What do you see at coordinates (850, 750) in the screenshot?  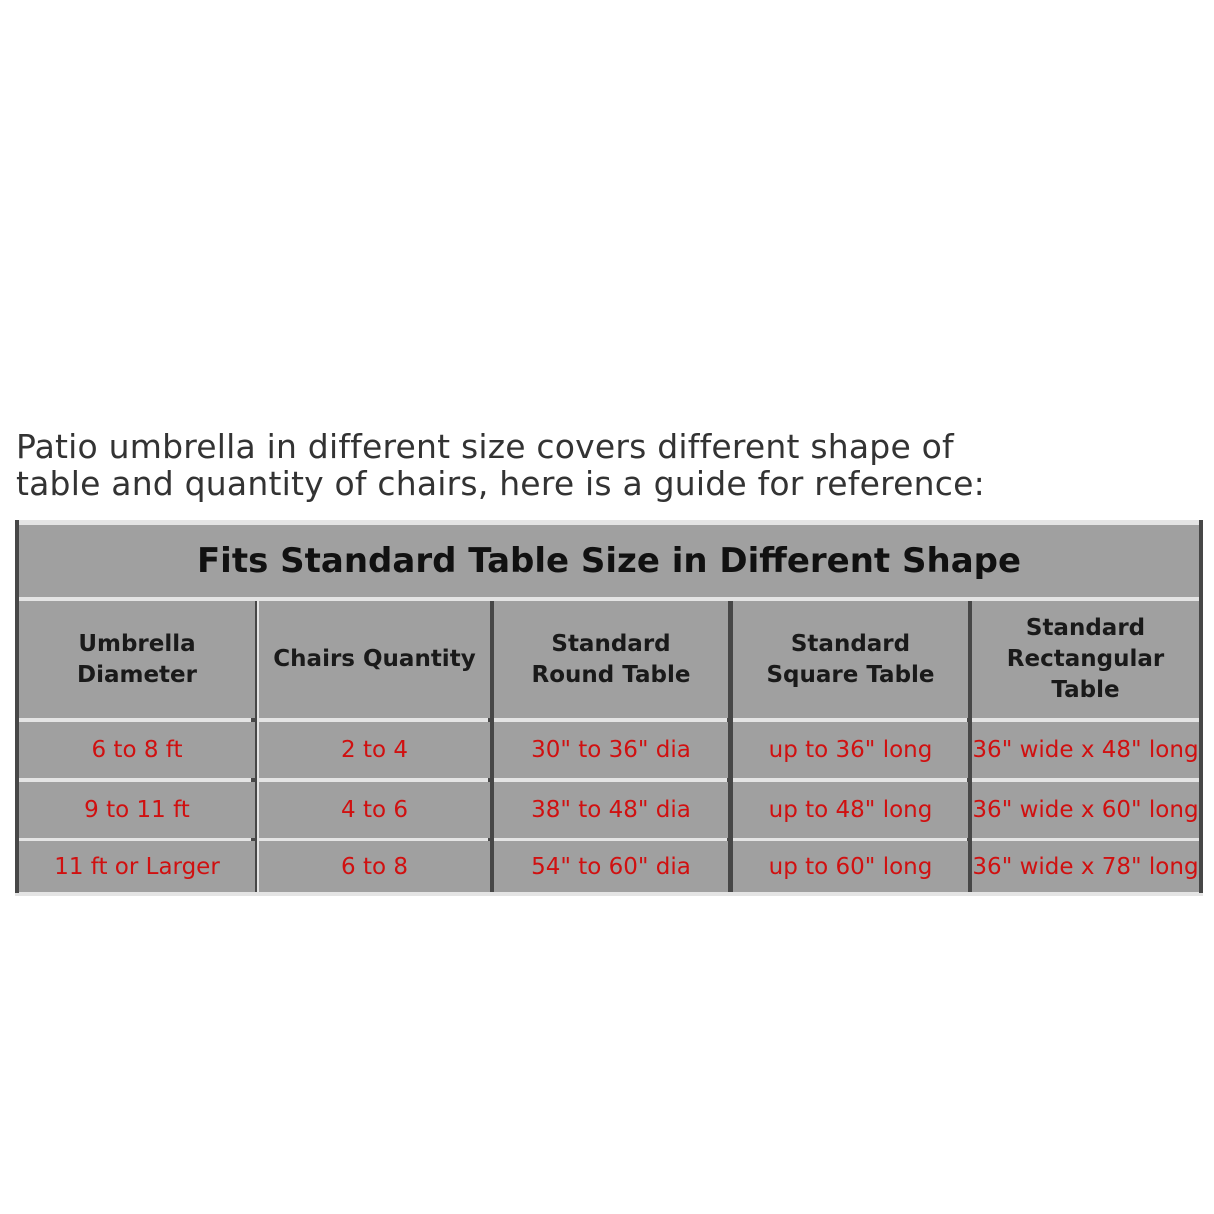 I see `value-cell: up to 36" long` at bounding box center [850, 750].